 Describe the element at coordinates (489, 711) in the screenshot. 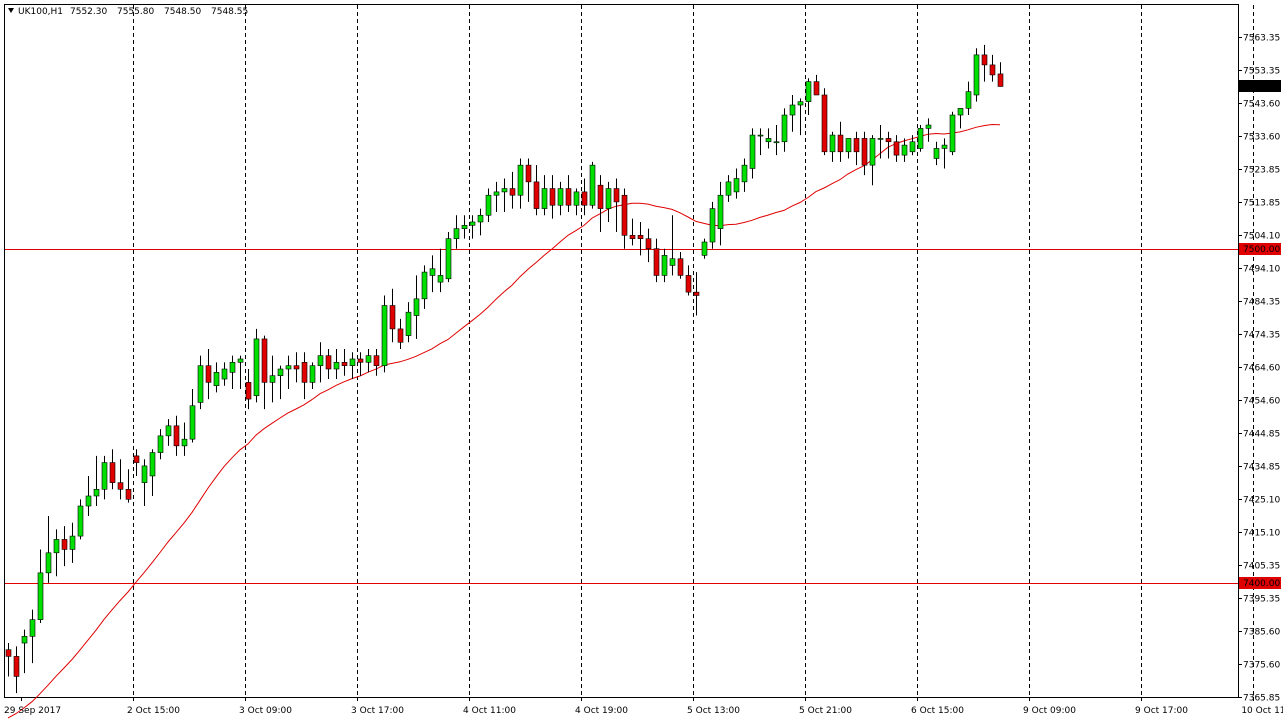

I see `time-label: 4 Oct 11:00` at that location.